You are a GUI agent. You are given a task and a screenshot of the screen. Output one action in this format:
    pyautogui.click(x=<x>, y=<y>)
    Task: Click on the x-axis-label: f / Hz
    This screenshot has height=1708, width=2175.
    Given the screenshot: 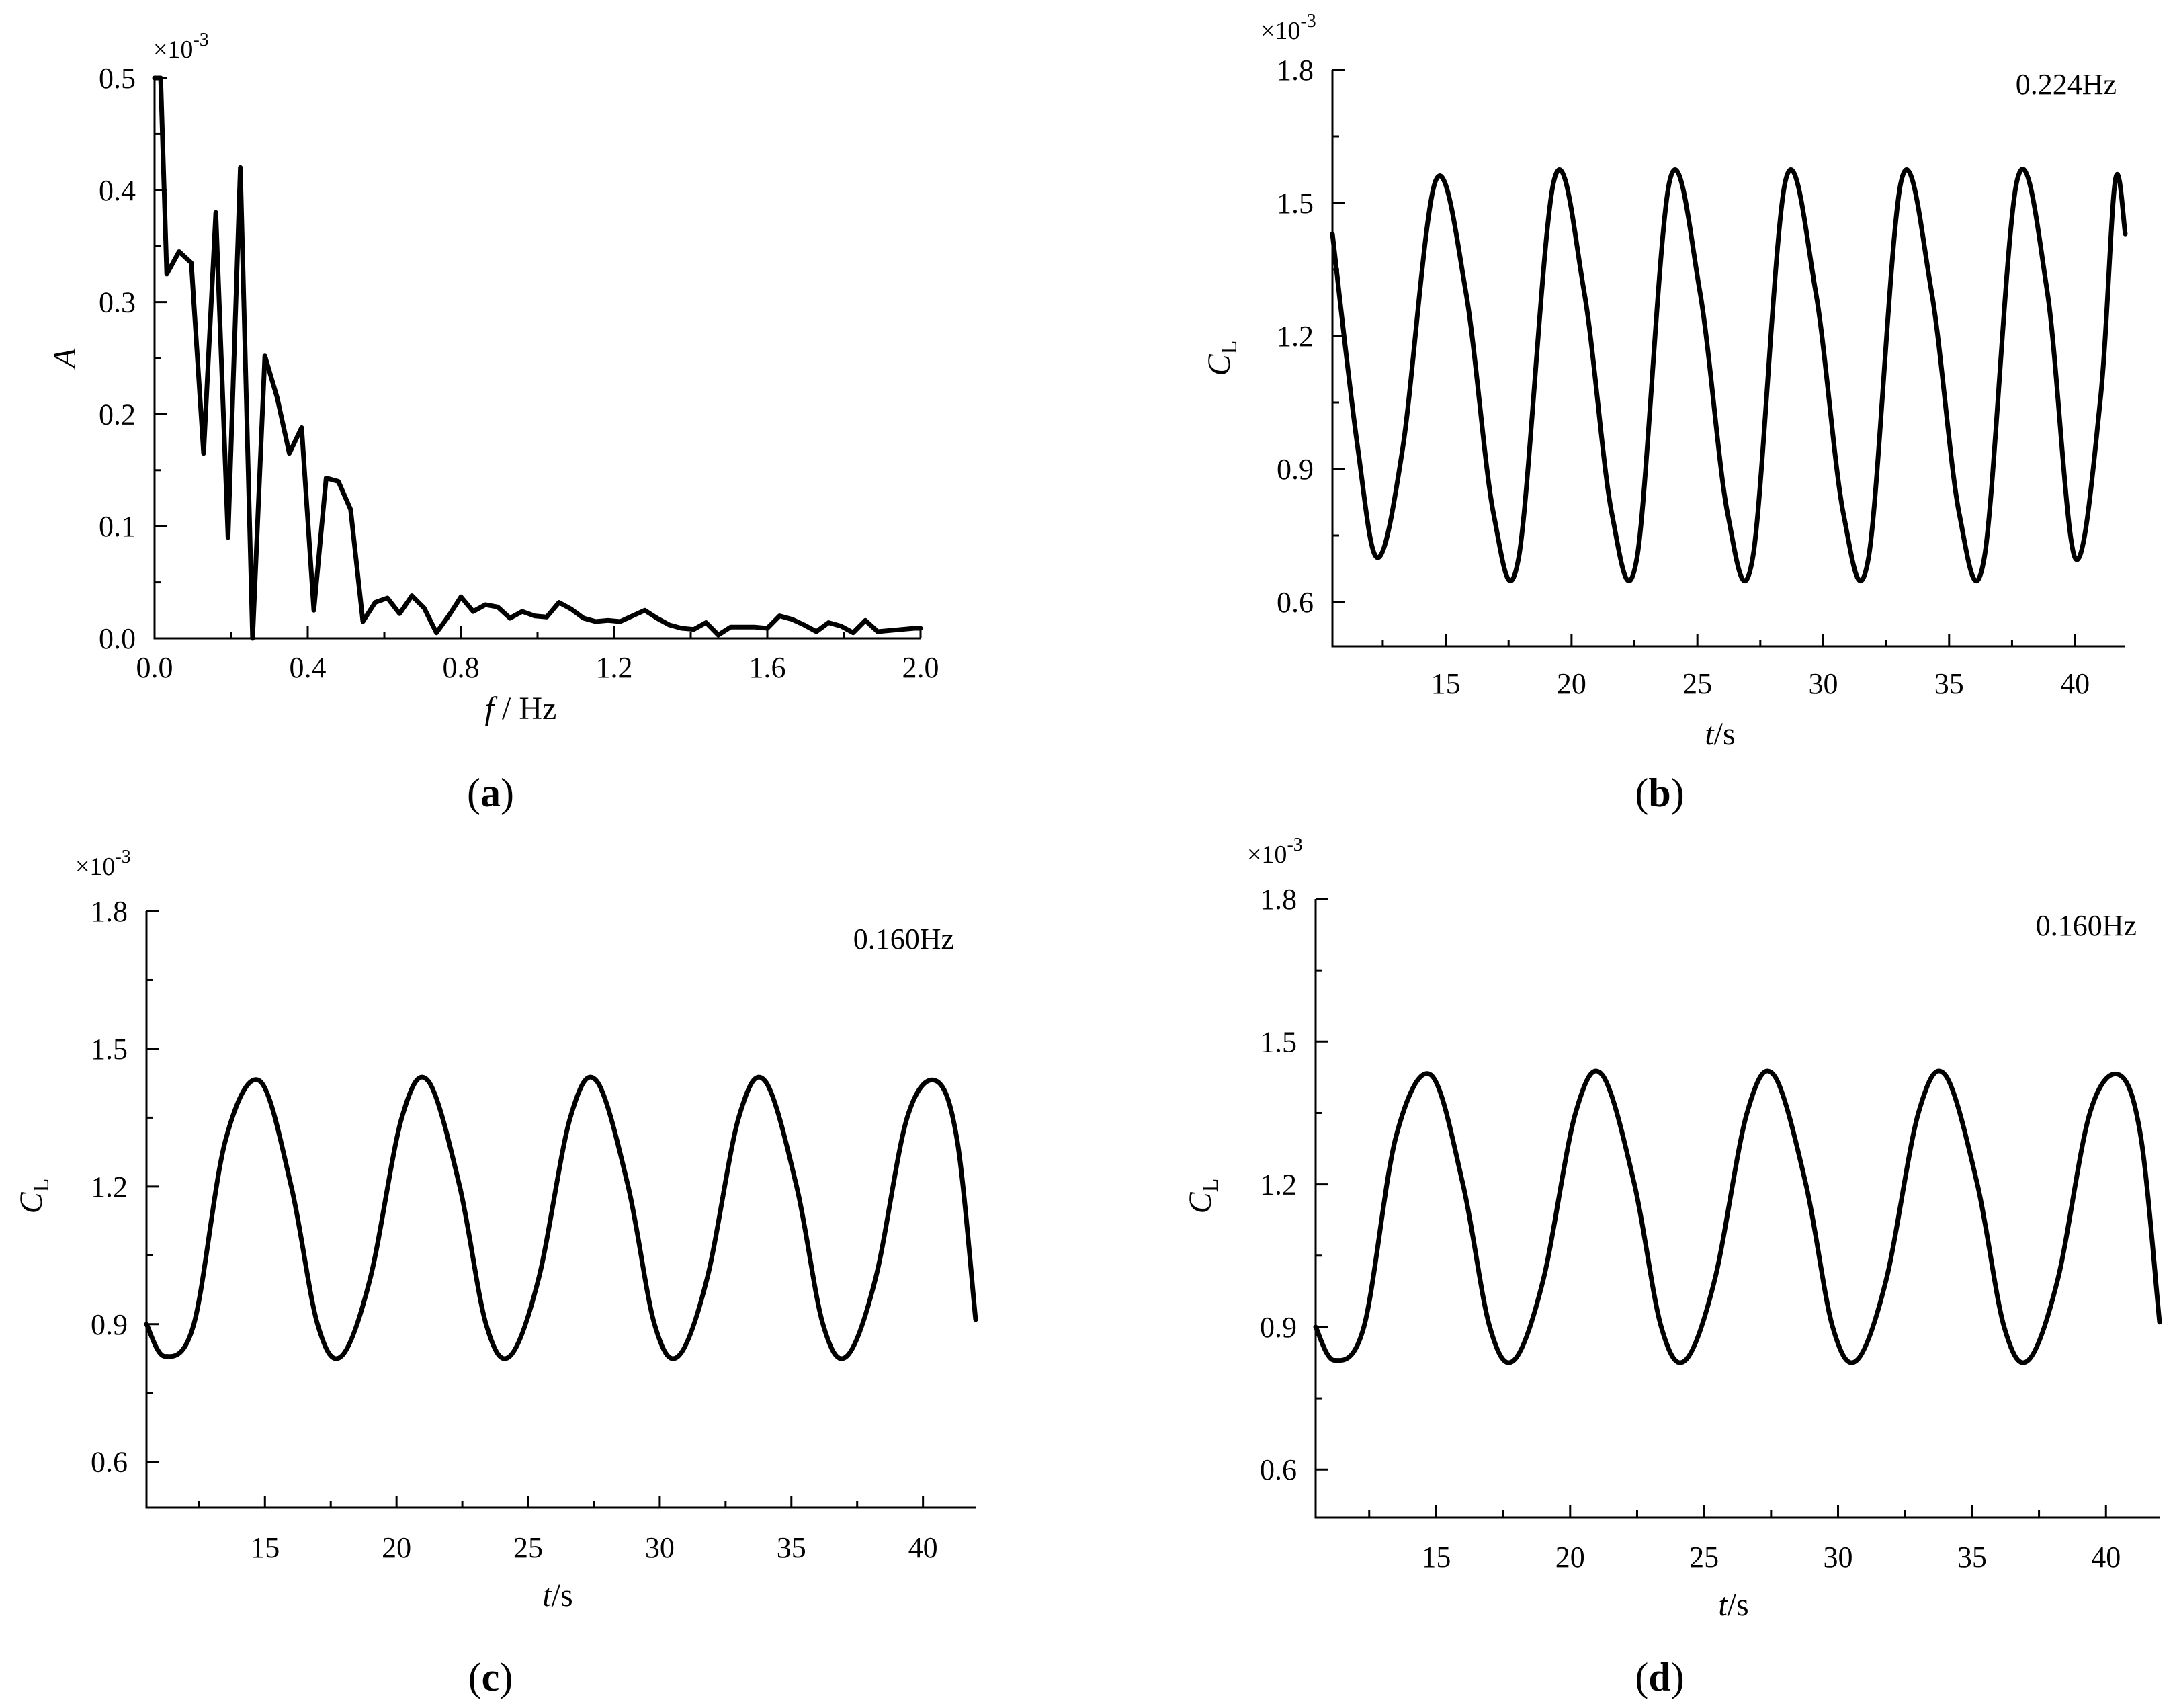 What is the action you would take?
    pyautogui.click(x=521, y=708)
    